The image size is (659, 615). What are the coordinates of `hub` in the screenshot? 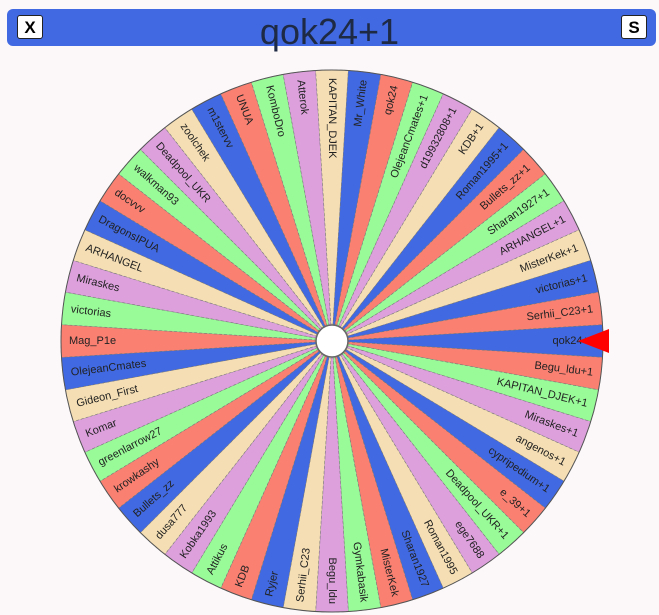 It's located at (332, 341).